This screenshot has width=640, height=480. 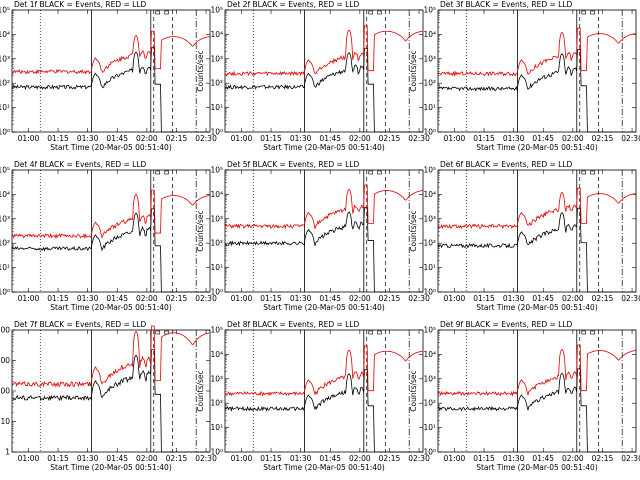 What do you see at coordinates (293, 164) in the screenshot?
I see `panel-title: Det 5f BLACK = Events, RED = LLD` at bounding box center [293, 164].